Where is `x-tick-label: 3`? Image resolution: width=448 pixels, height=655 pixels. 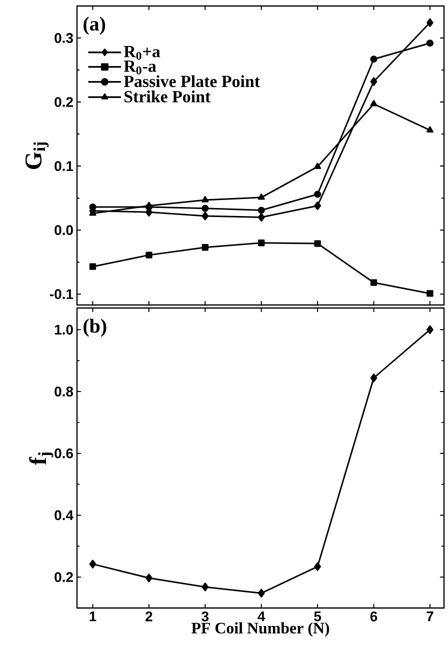
x-tick-label: 3 is located at coordinates (205, 617).